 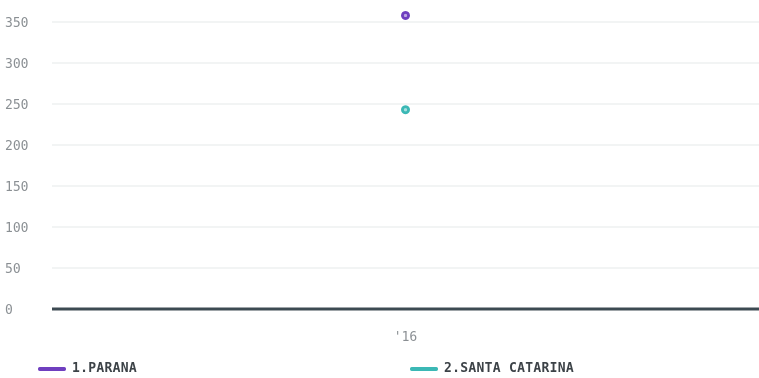 What do you see at coordinates (16, 167) in the screenshot?
I see `y-tick-labels: 0 50 100 150 200 250 300 350` at bounding box center [16, 167].